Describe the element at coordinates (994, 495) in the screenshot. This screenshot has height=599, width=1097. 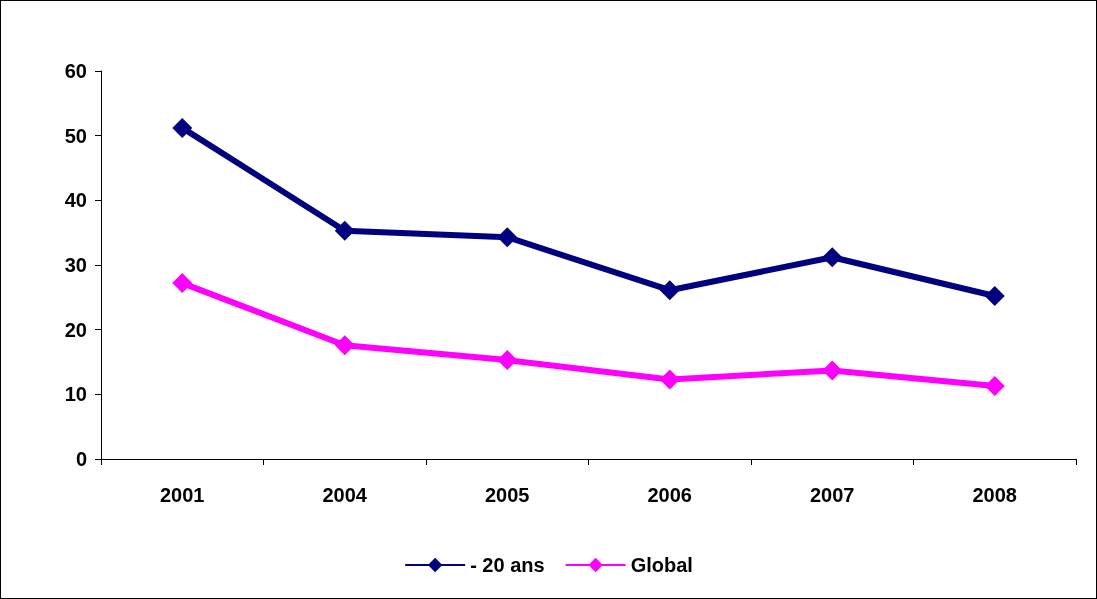
I see `x-tick-label: 2008` at that location.